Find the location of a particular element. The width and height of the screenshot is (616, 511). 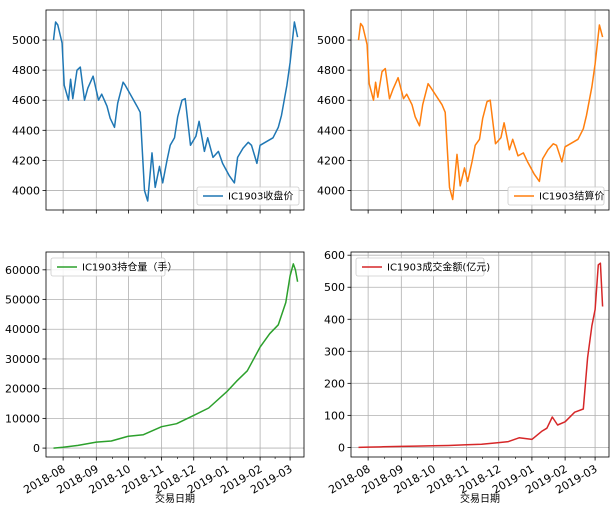

legend: IC1903持仓量（手） is located at coordinates (113, 267).